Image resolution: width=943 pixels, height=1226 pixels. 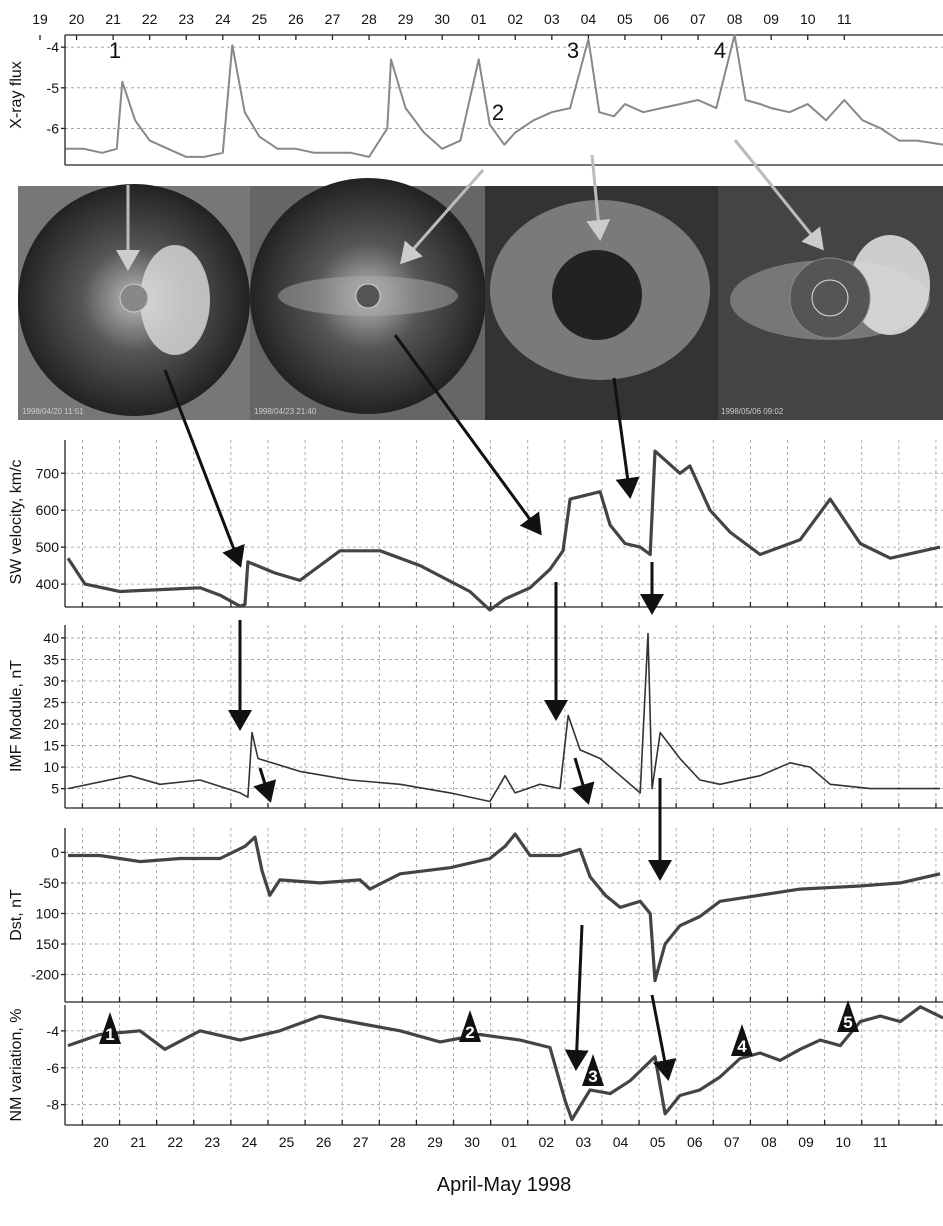 What do you see at coordinates (16, 915) in the screenshot?
I see `y-axis-title: Dst, nT` at bounding box center [16, 915].